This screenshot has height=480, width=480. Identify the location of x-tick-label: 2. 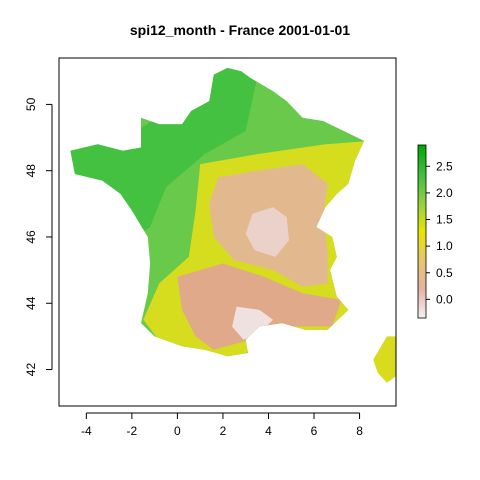
(223, 431).